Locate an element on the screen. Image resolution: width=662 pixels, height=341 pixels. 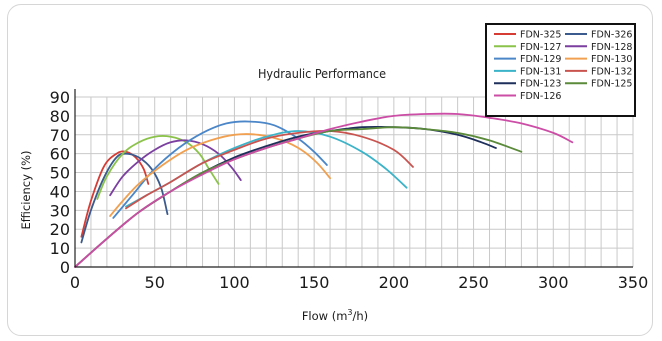
legend-item: FDN-325 is located at coordinates (527, 35).